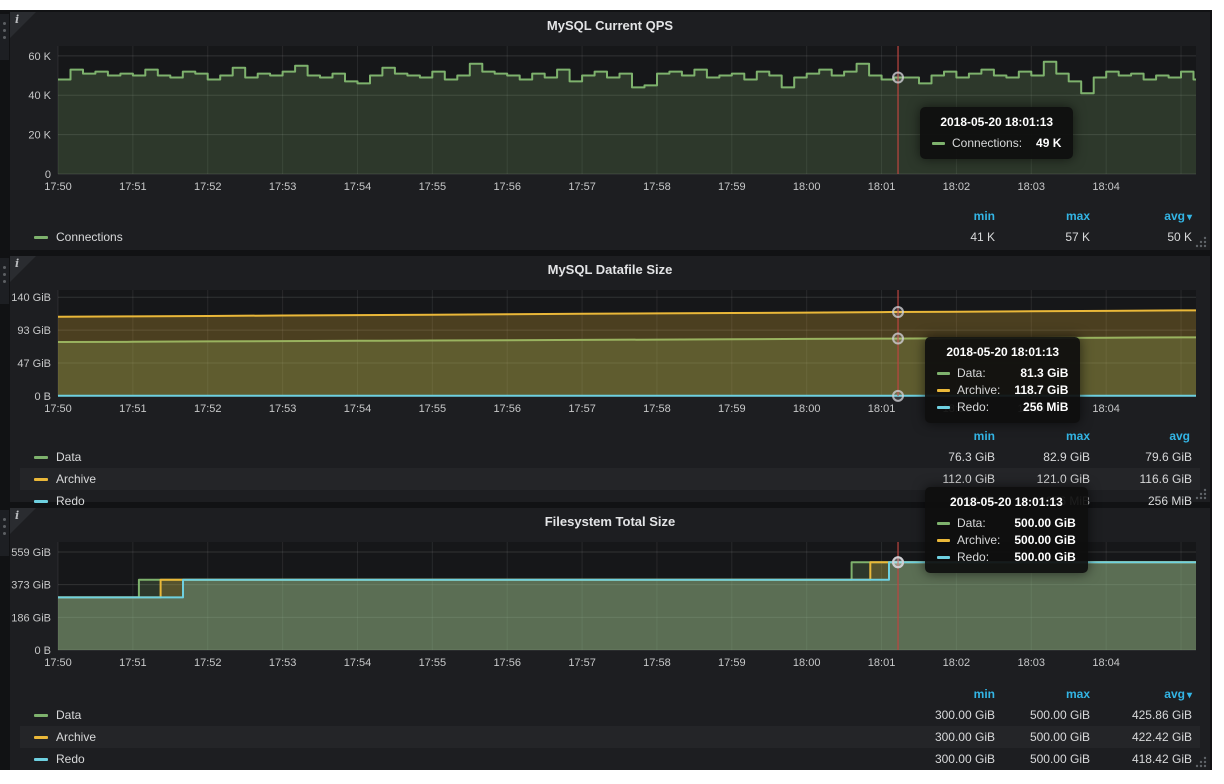 This screenshot has width=1224, height=784. I want to click on legend: min max avg ▾ Connections 41 K 57 K 50 K, so click(610, 227).